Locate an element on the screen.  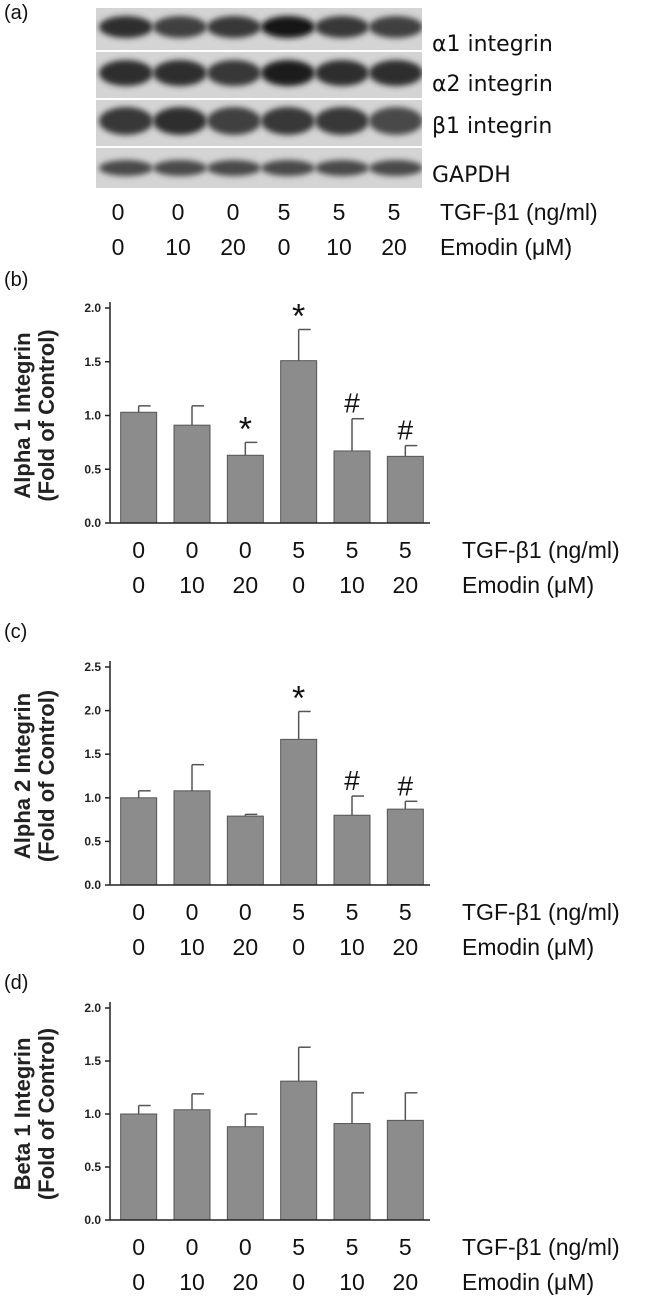
blot-emodin-value: 20 is located at coordinates (233, 247).